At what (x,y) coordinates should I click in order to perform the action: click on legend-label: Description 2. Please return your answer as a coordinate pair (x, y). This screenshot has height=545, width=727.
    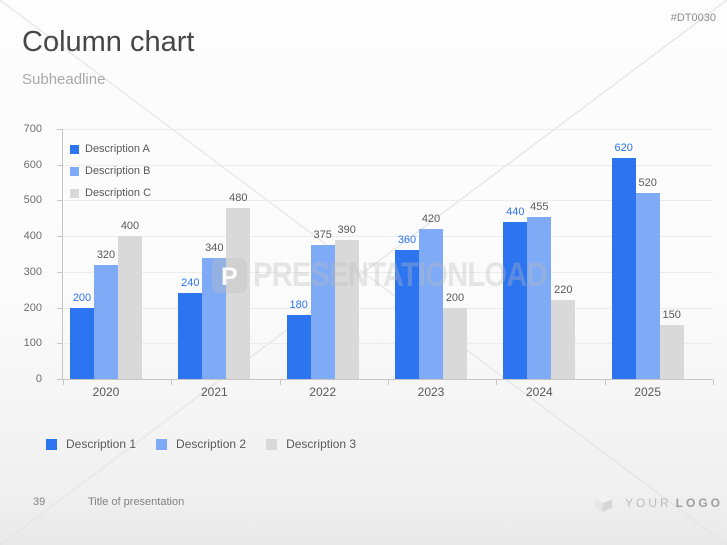
    Looking at the image, I should click on (211, 444).